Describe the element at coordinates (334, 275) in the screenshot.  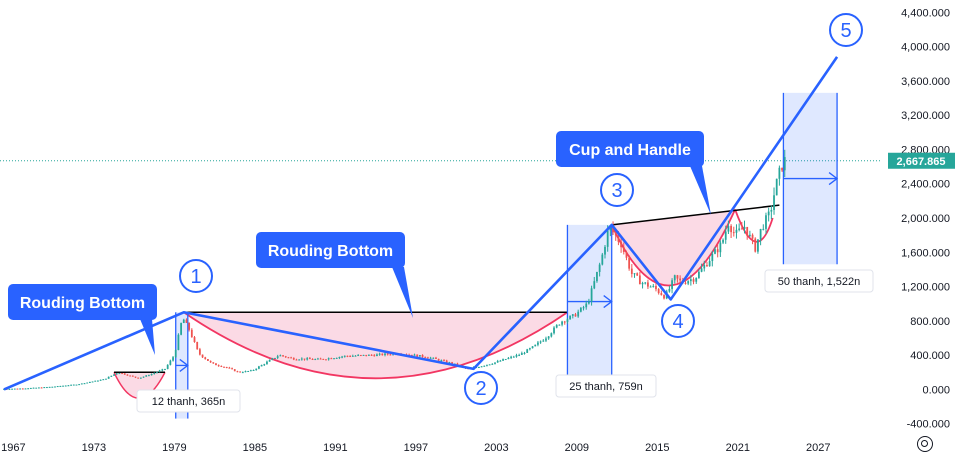
I see `rounding-bottom-2-callout: Rouding Bottom` at that location.